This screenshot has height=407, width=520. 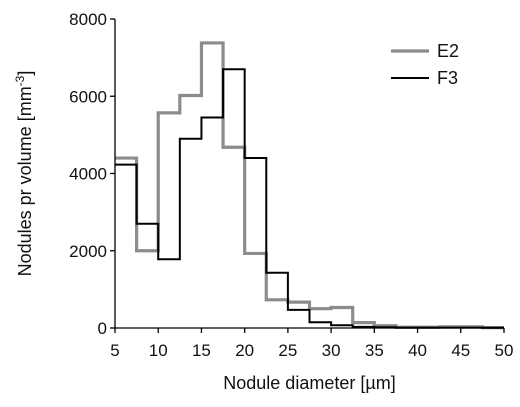 What do you see at coordinates (460, 350) in the screenshot?
I see `x-tick-label: 45` at bounding box center [460, 350].